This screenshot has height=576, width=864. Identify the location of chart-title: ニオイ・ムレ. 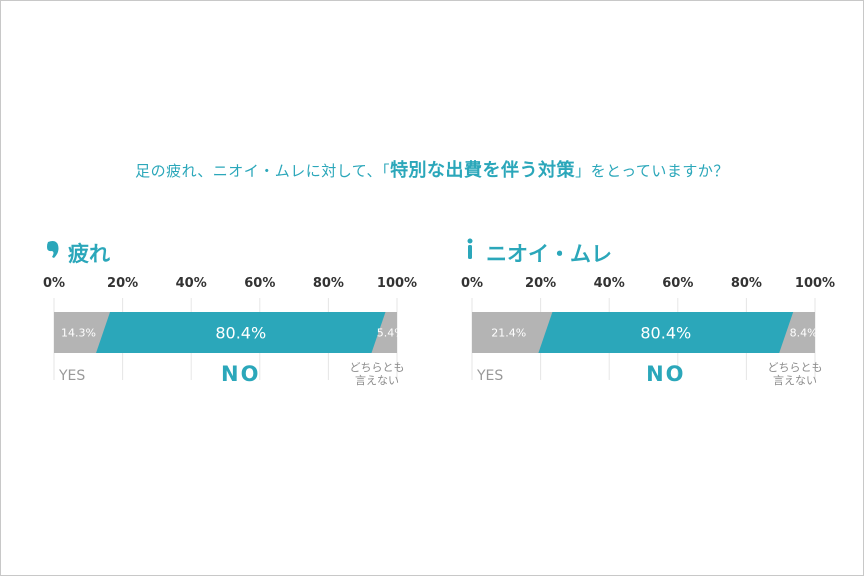
(549, 254).